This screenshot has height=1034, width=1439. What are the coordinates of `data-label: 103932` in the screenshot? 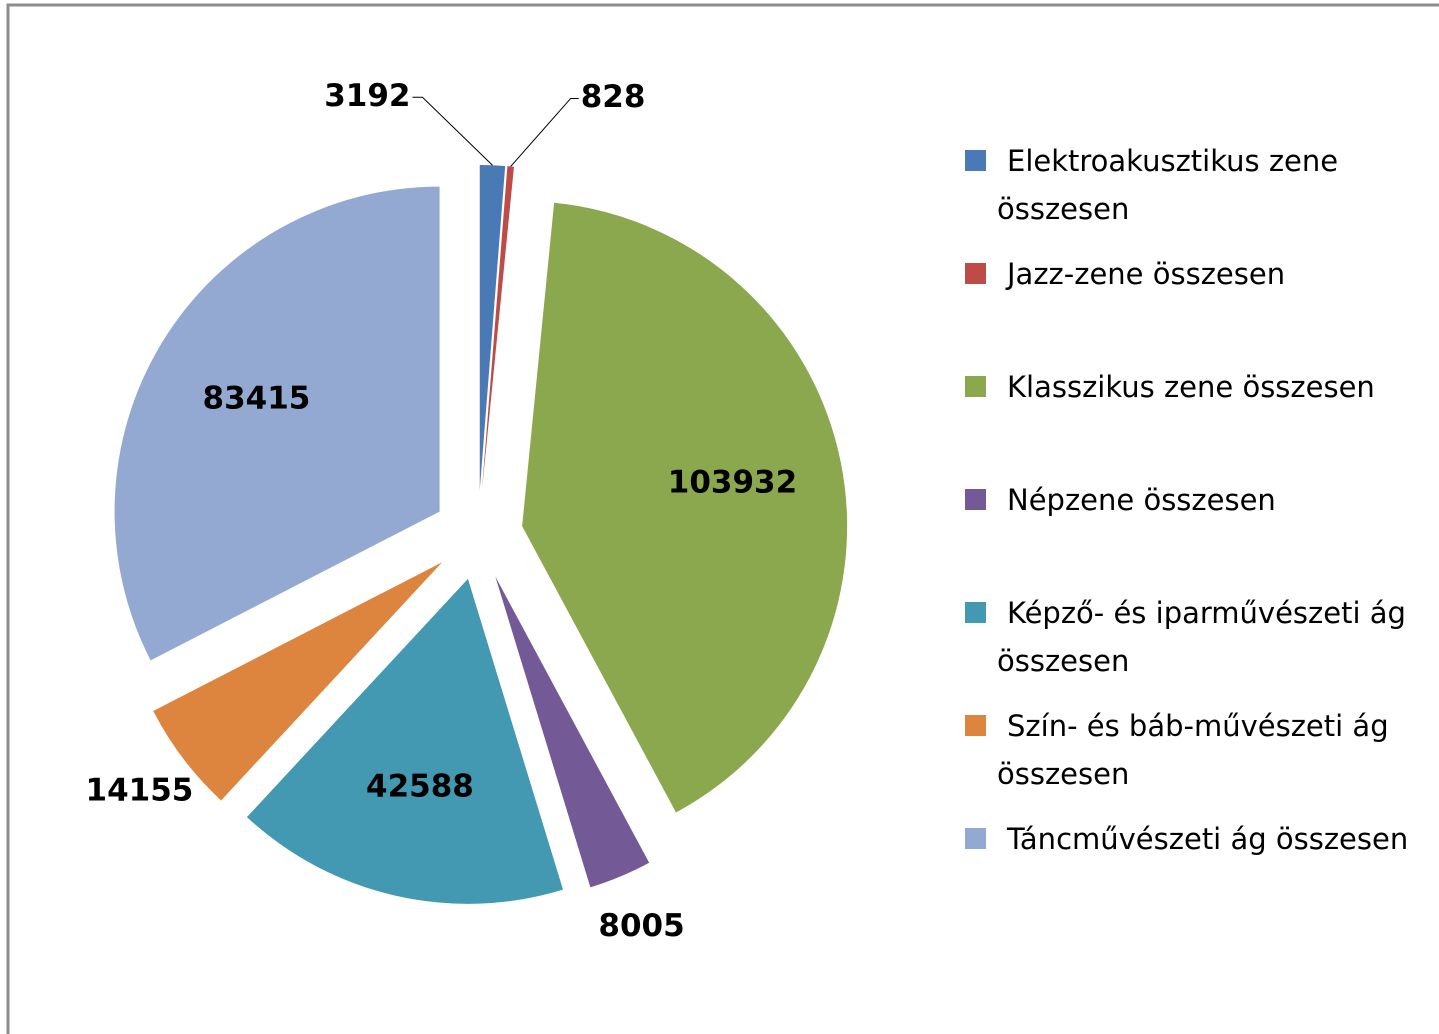 It's located at (732, 483).